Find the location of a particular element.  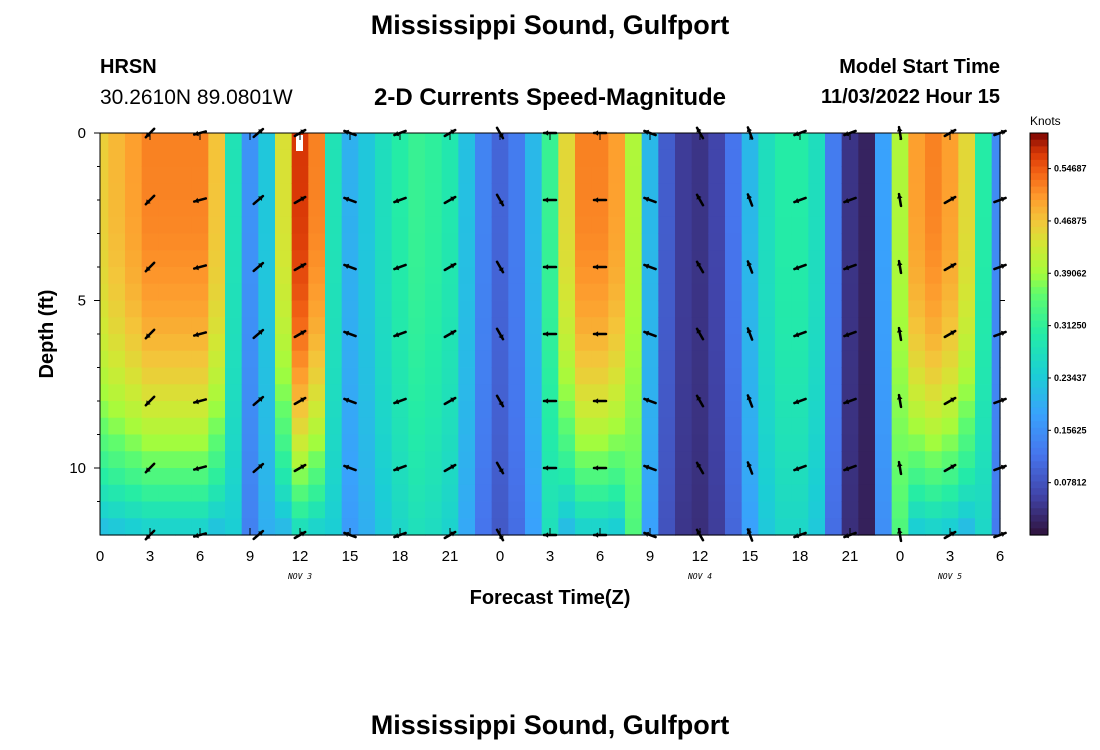

model-start-label: Model Start Time is located at coordinates (919, 67).